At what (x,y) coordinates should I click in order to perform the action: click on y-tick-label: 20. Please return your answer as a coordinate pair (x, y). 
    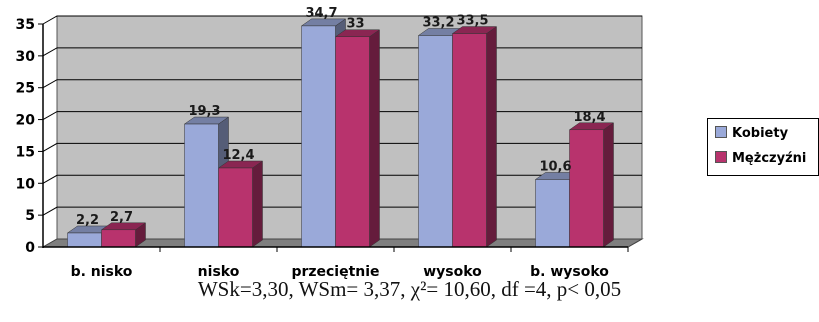
    Looking at the image, I should click on (26, 121).